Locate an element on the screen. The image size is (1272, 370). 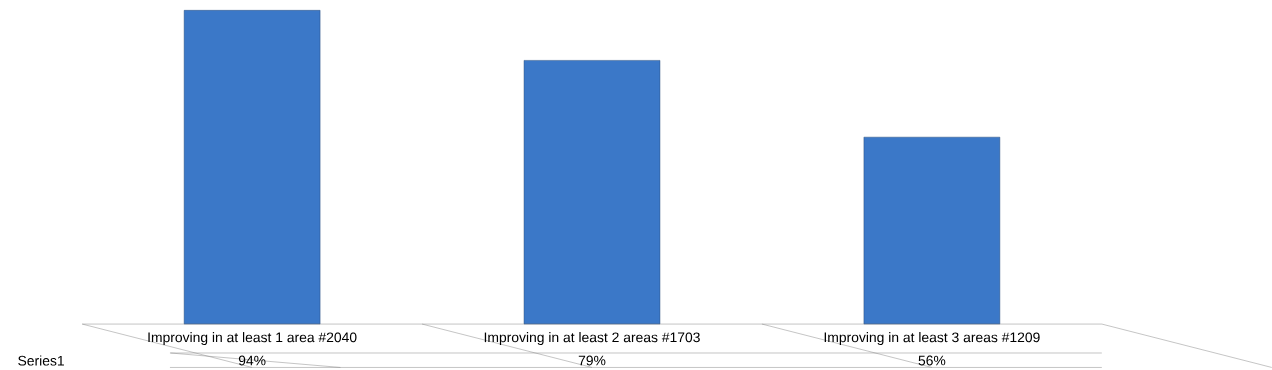
data-label: 56% is located at coordinates (932, 360).